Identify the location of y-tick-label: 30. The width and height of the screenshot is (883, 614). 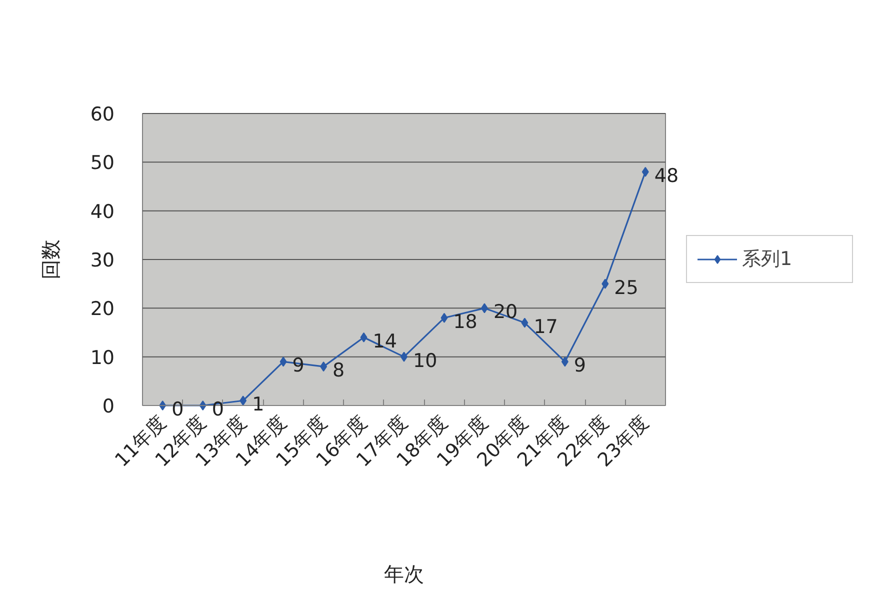
(102, 261).